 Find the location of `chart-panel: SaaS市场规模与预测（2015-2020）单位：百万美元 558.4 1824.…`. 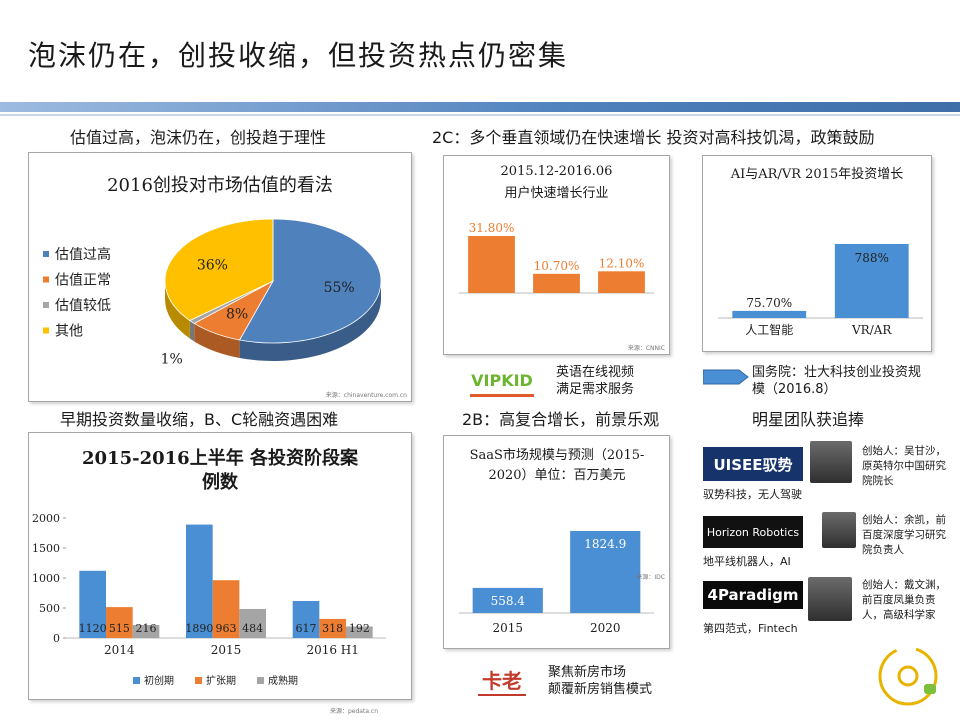

chart-panel: SaaS市场规模与预测（2015-2020）单位：百万美元 558.4 1824.… is located at coordinates (556, 542).